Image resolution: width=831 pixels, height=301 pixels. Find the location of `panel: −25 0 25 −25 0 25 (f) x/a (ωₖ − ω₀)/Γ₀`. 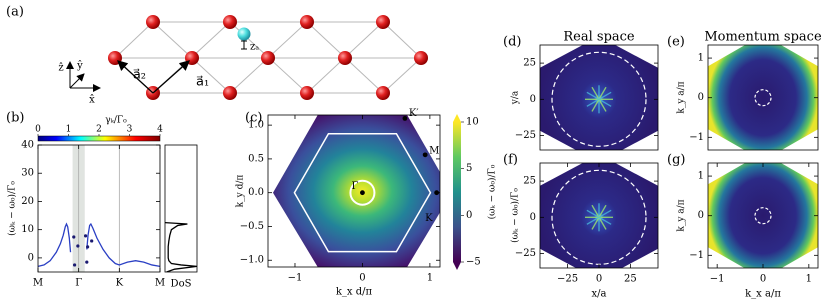

panel: −25 0 25 −25 0 25 (f) x/a (ωₖ − ω₀)/Γ₀ is located at coordinates (581, 226).